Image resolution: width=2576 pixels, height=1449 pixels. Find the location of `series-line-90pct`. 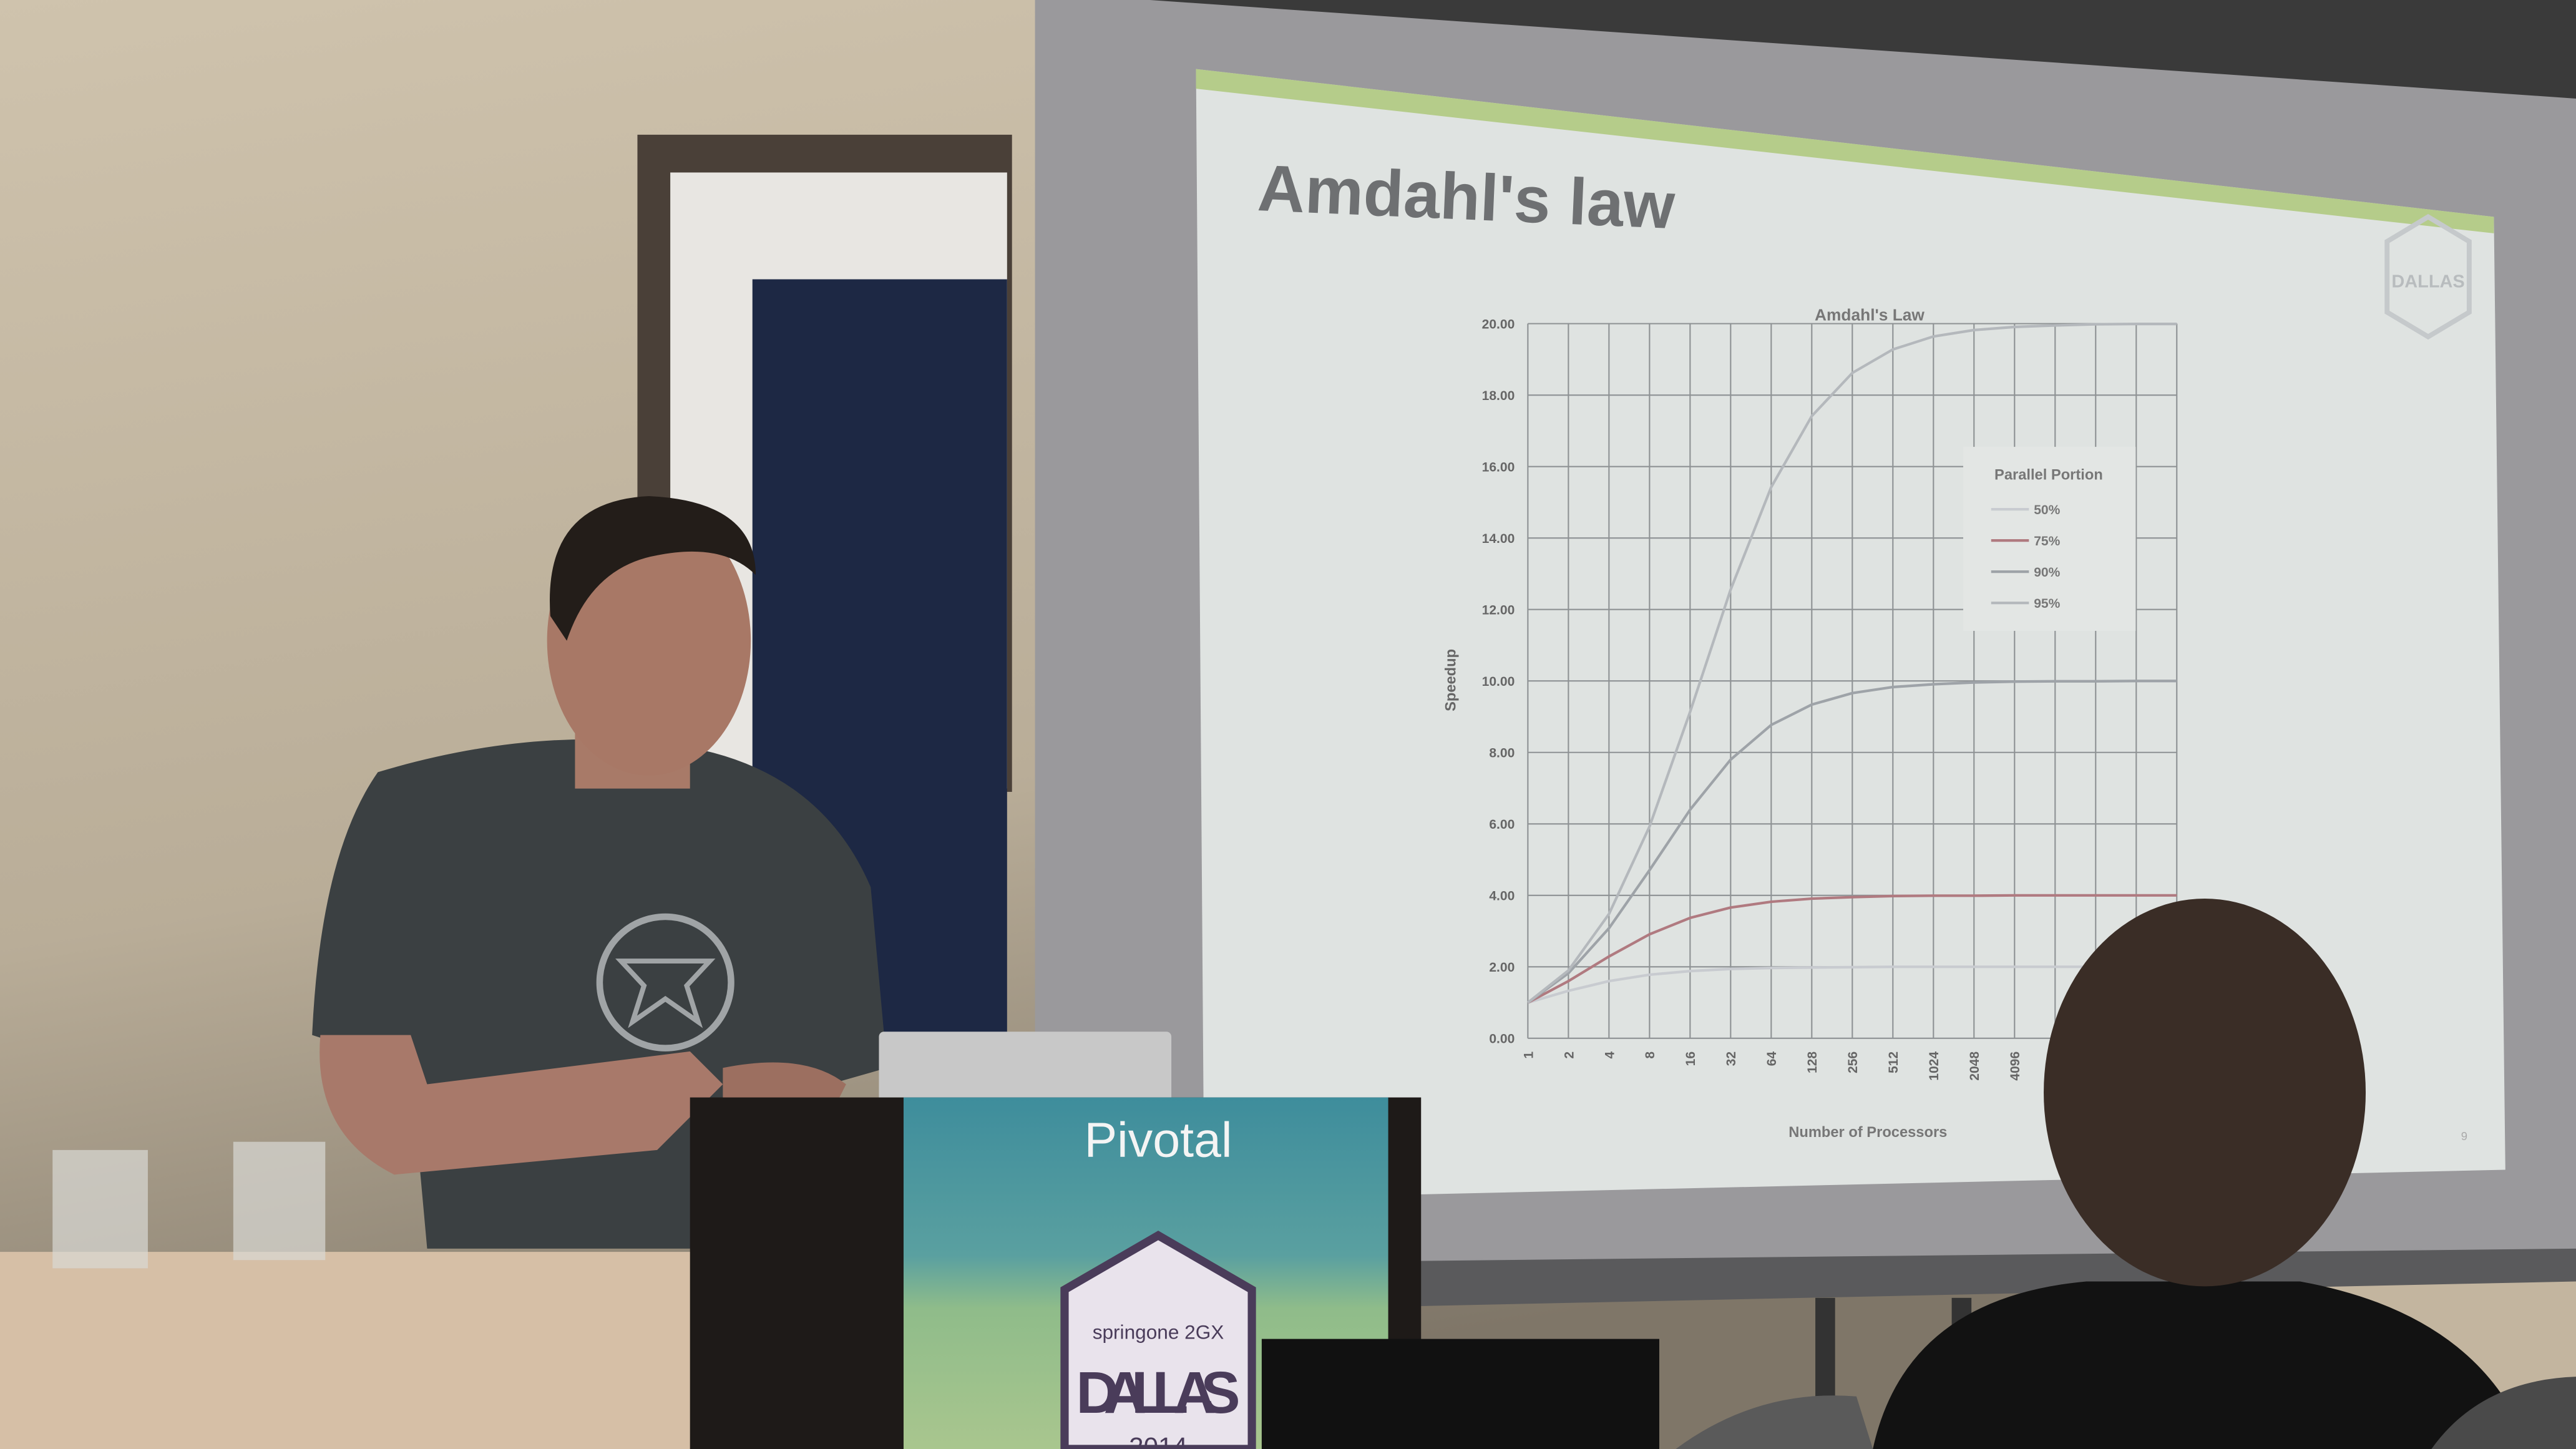

series-line-90pct is located at coordinates (1852, 842).